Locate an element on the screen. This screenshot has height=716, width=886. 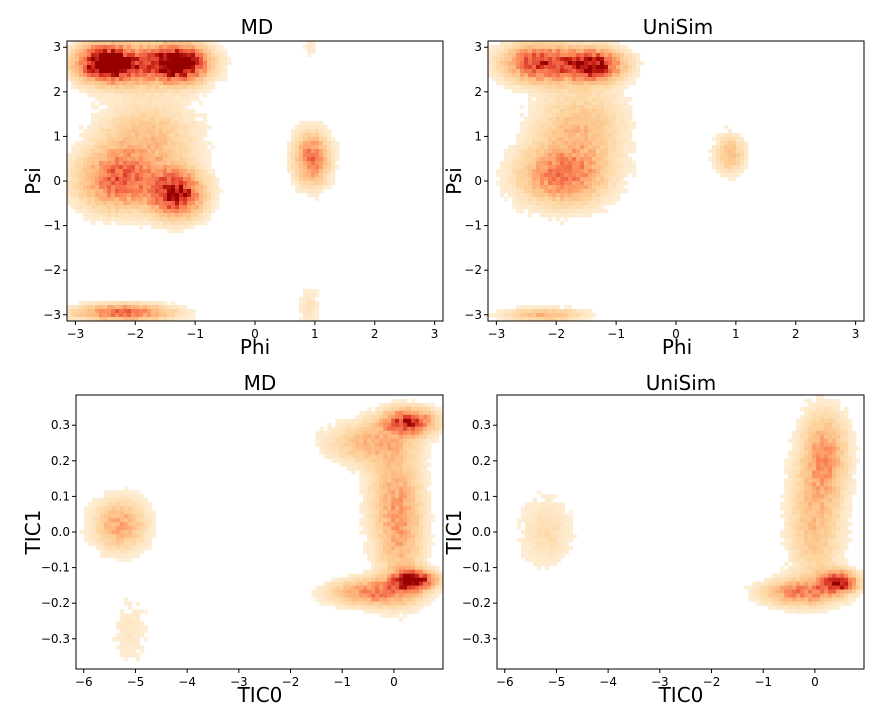
y-tick-label: −3 is located at coordinates (52, 315).